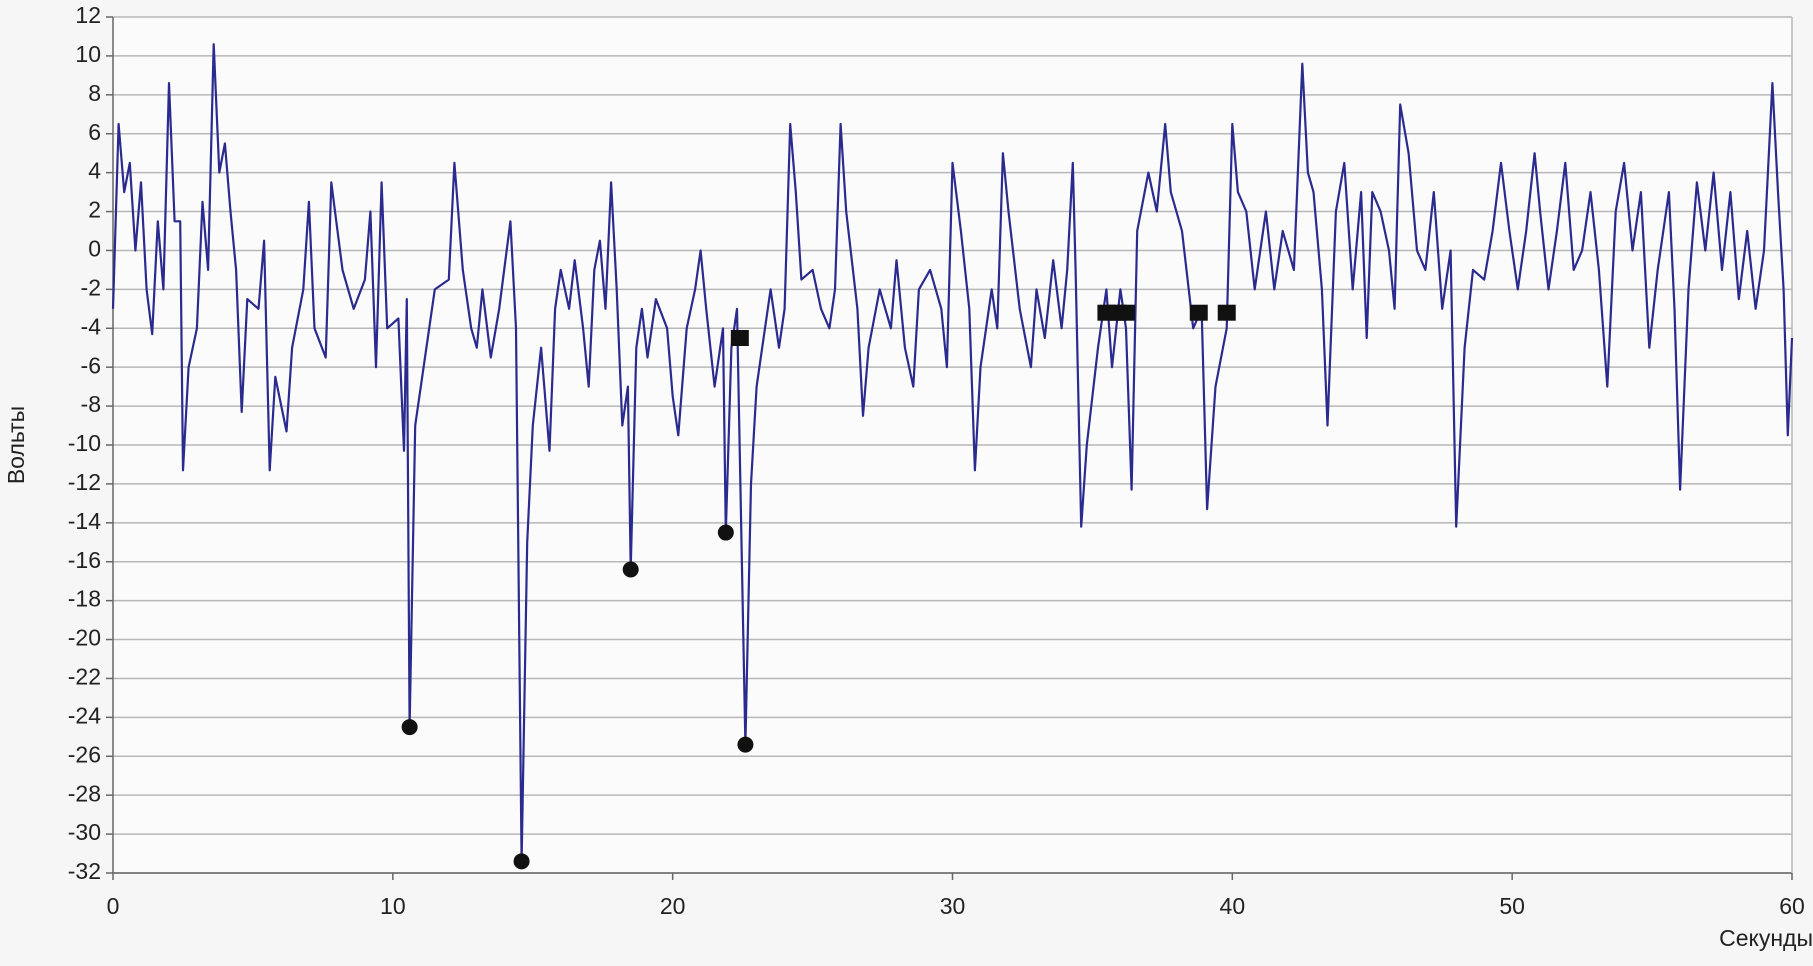 This screenshot has width=1813, height=966. I want to click on y-tick-label: -10, so click(84, 443).